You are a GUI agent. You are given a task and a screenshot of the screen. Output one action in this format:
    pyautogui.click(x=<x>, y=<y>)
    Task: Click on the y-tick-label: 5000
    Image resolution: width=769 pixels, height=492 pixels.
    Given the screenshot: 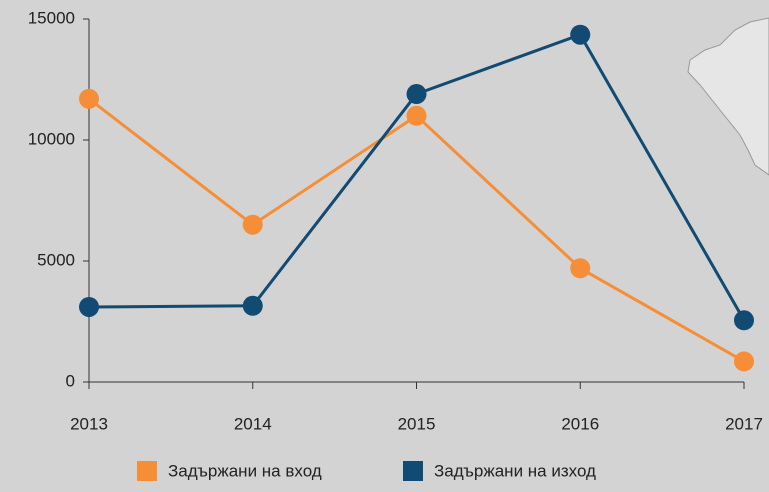 What is the action you would take?
    pyautogui.click(x=56, y=259)
    